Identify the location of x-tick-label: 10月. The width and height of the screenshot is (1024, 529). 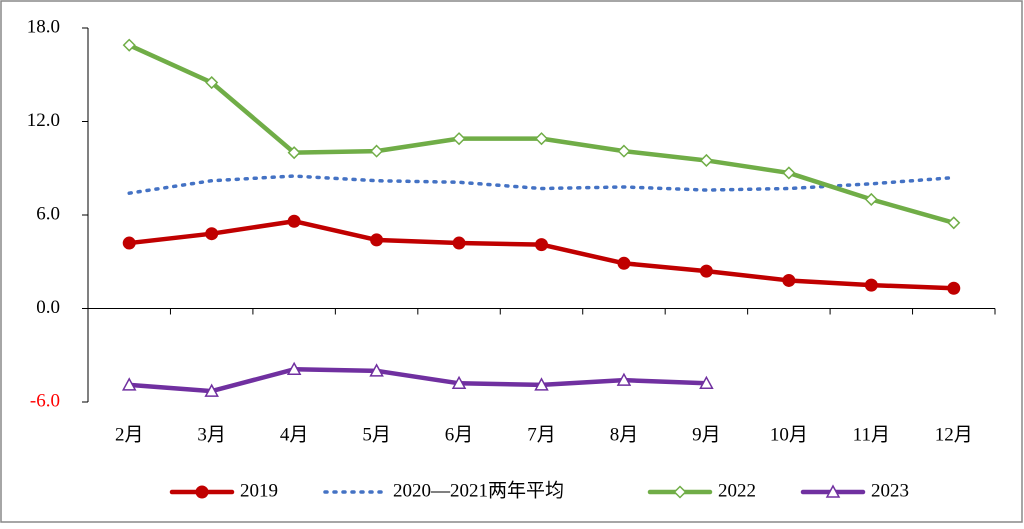
(789, 434).